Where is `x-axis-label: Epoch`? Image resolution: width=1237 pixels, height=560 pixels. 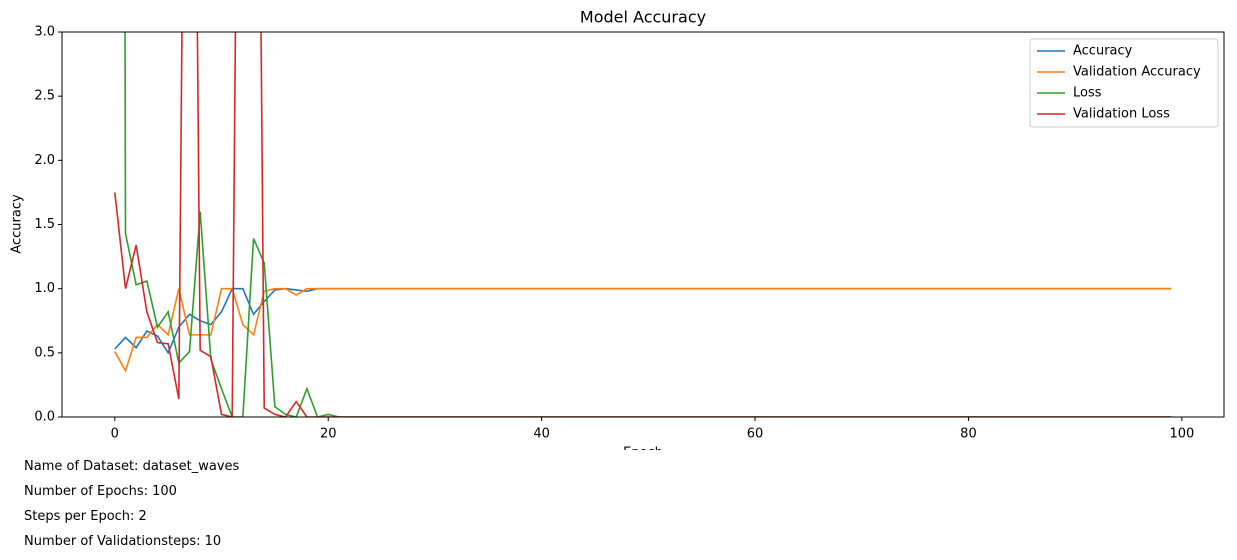 x-axis-label: Epoch is located at coordinates (643, 448).